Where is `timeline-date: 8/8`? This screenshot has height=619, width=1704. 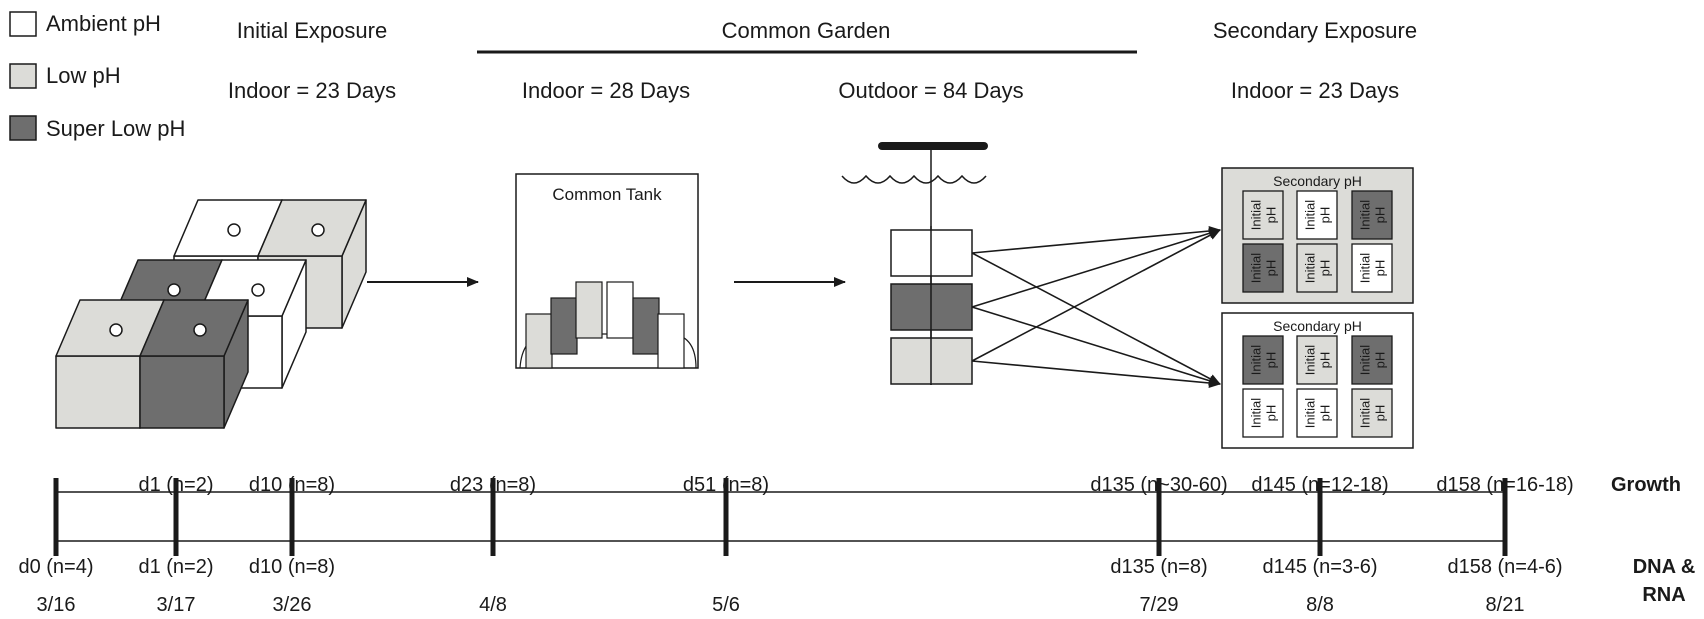 timeline-date: 8/8 is located at coordinates (1320, 605).